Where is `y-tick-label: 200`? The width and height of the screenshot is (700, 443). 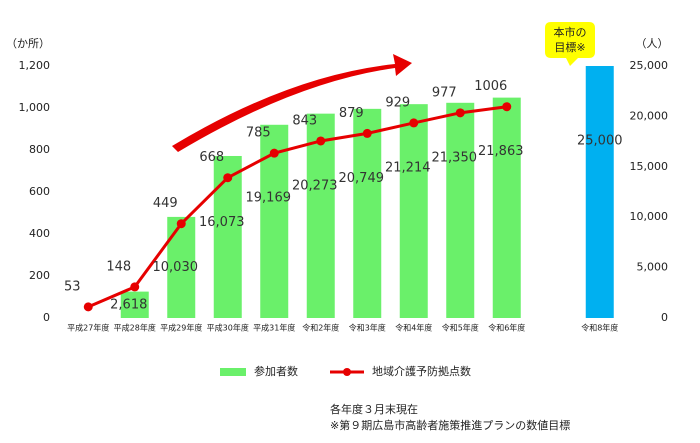
y-tick-label: 200 is located at coordinates (39, 275).